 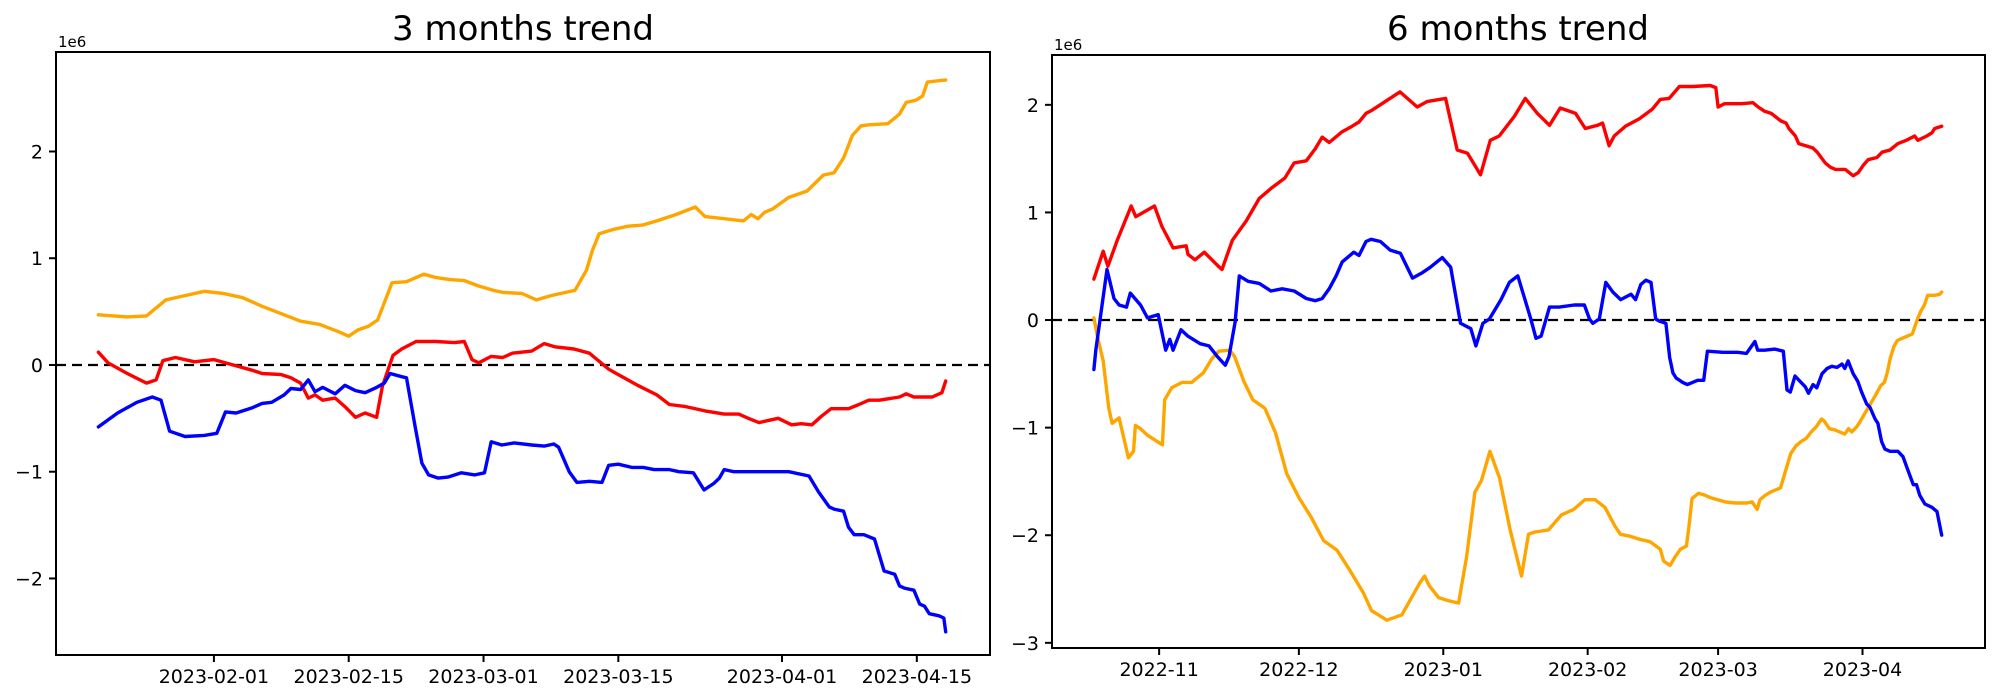 I want to click on x-tick-label: 2023-04-01, so click(x=782, y=677).